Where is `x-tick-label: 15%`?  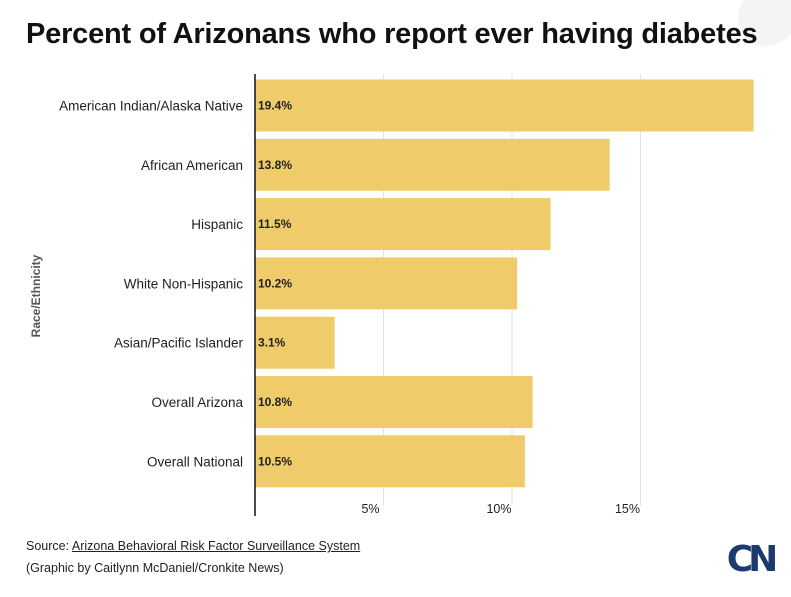
x-tick-label: 15% is located at coordinates (627, 509).